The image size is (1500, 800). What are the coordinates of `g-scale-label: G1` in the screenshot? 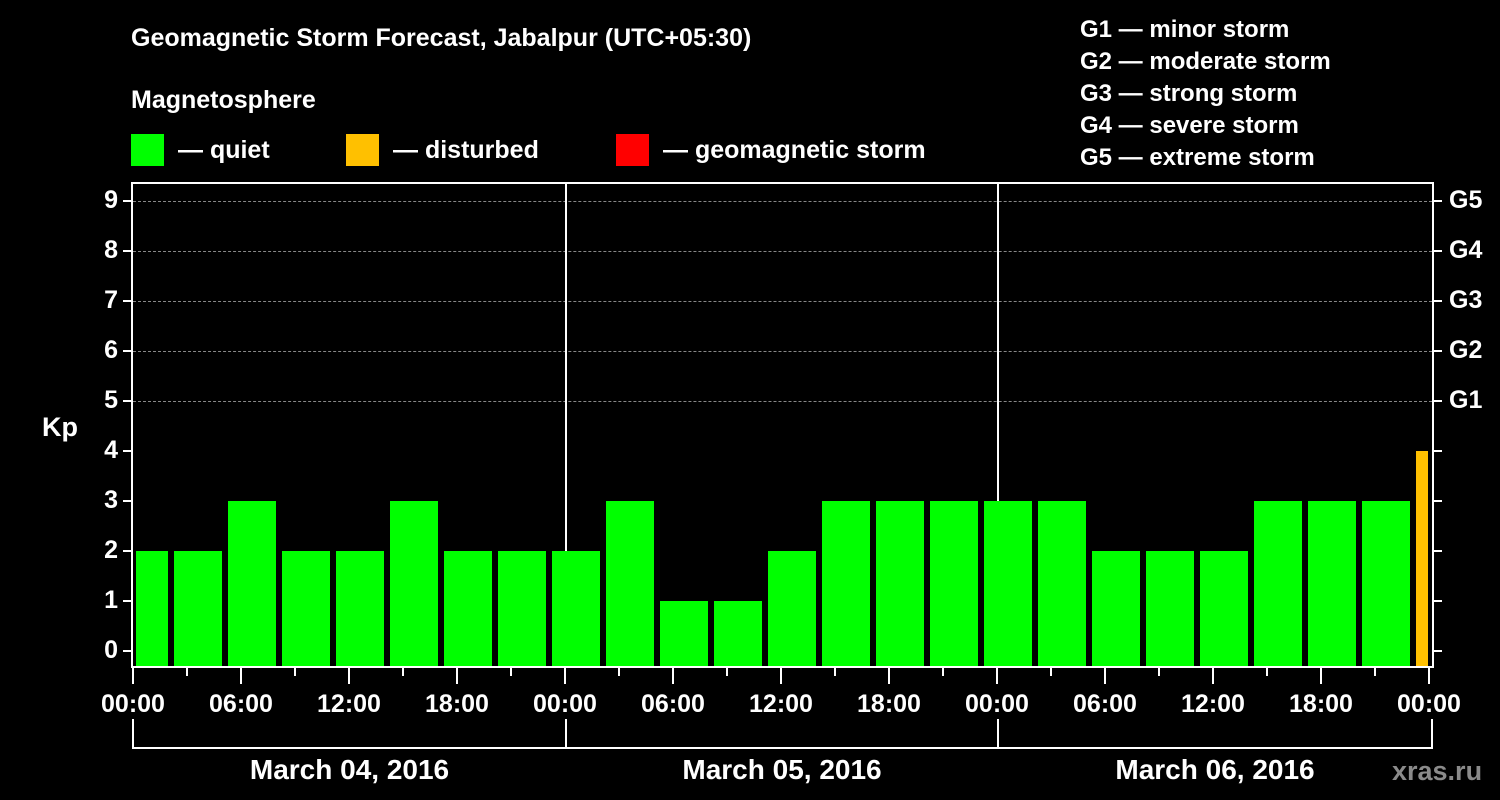 It's located at (1466, 400).